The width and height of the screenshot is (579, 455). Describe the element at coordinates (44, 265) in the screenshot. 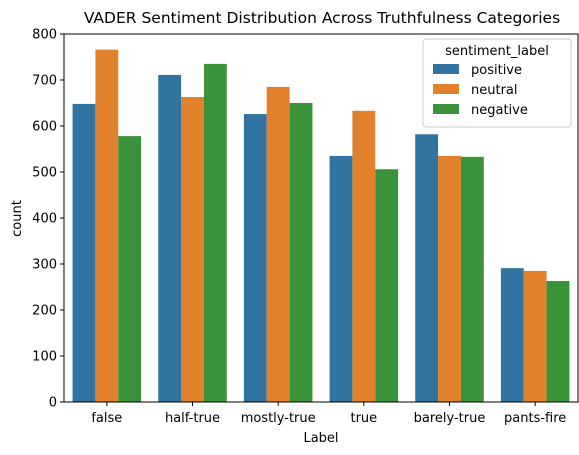

I see `y-tick-label: 300` at that location.